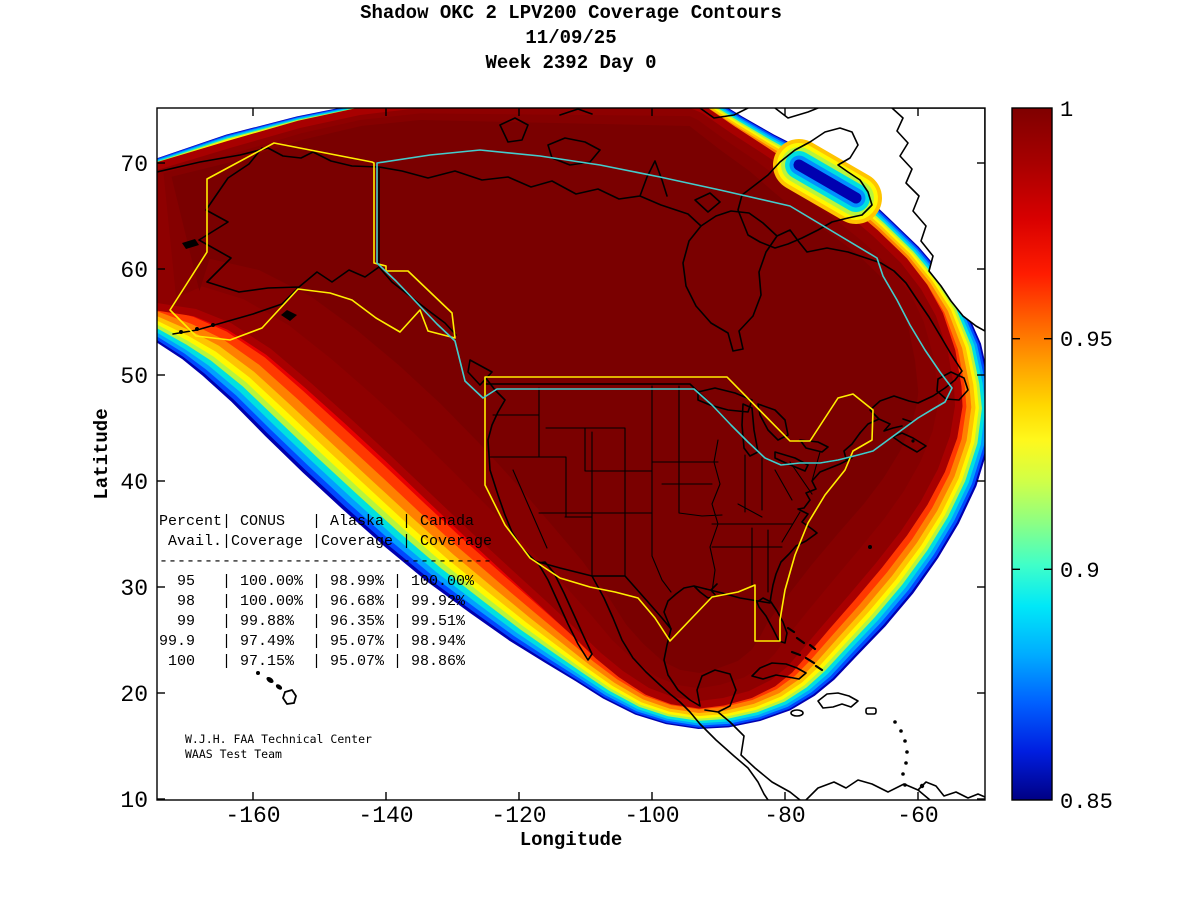  I want to click on colorbar-ticks, so click(1032, 454).